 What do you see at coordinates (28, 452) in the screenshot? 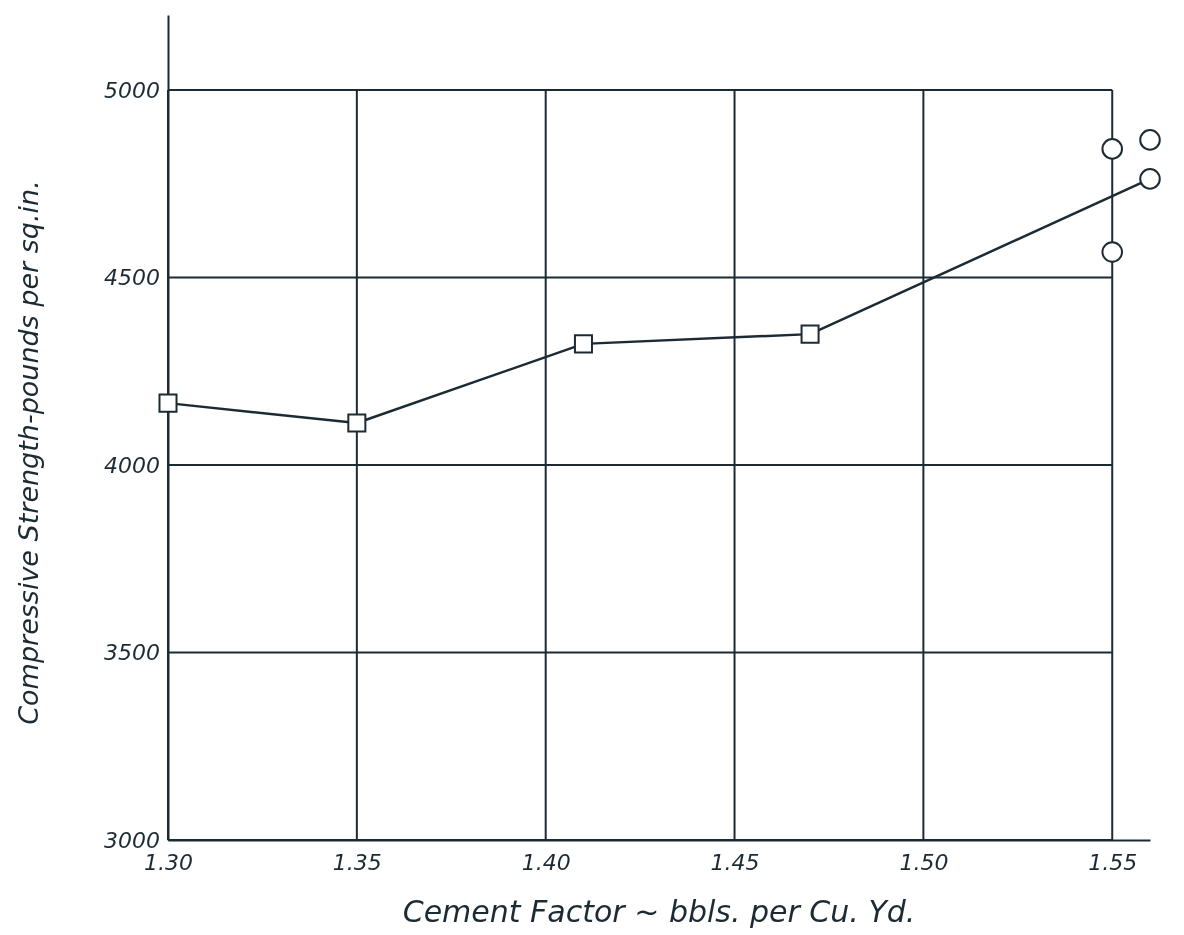
I see `y-axis-title: Compressive Strength-pounds per sq.in.` at bounding box center [28, 452].